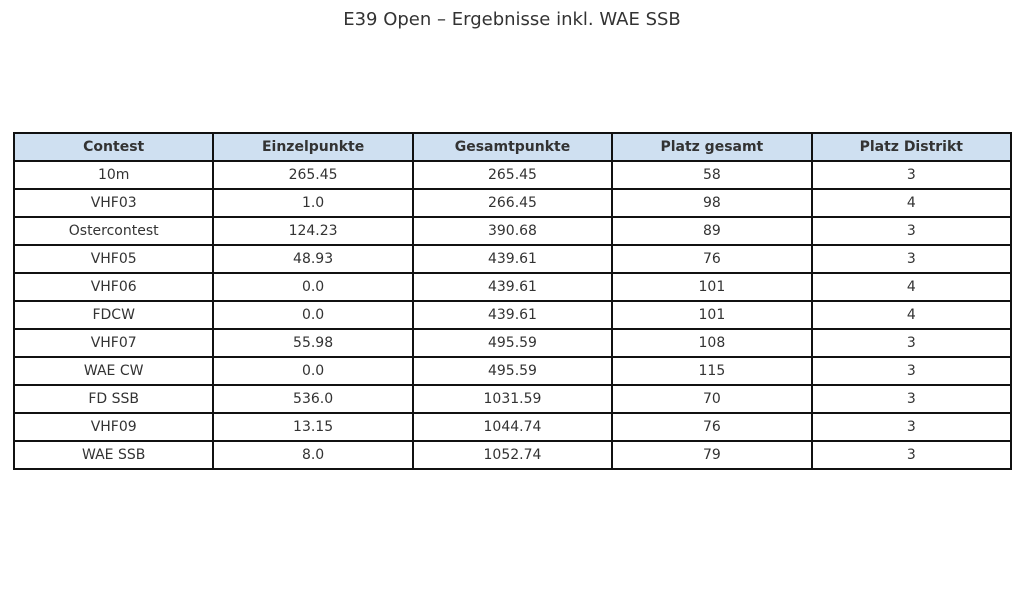  What do you see at coordinates (313, 343) in the screenshot?
I see `table-cell: 55.98` at bounding box center [313, 343].